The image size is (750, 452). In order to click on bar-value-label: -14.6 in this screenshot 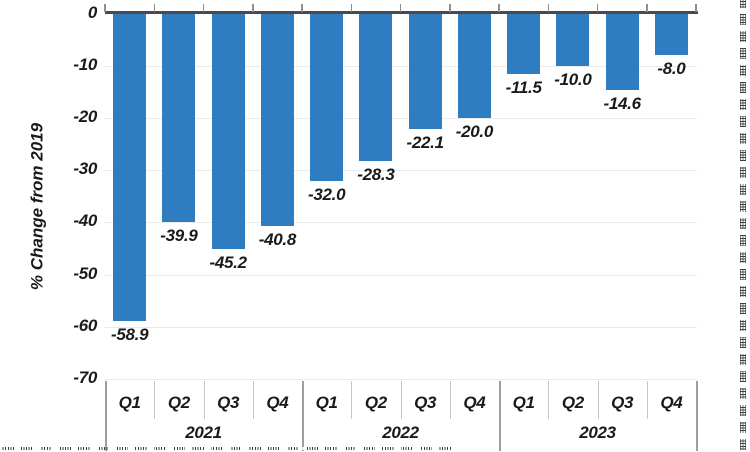, I will do `click(622, 103)`.